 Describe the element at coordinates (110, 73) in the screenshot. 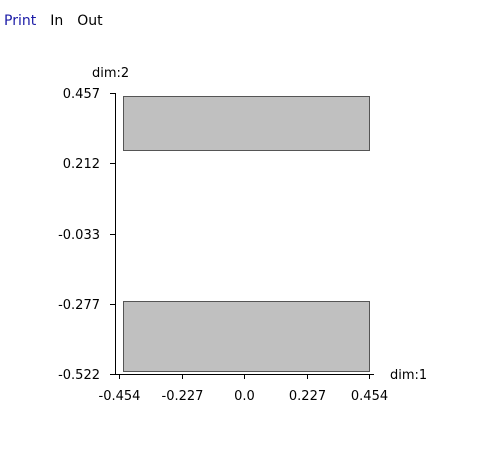

I see `y-axis-title: dim:2` at that location.